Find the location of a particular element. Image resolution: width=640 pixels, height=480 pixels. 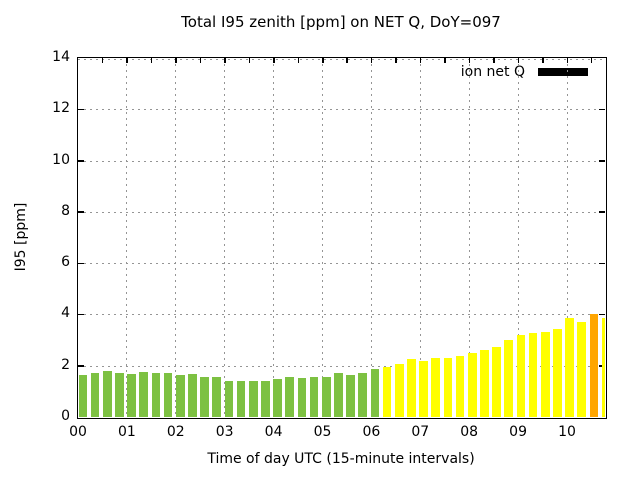

bar-00:00 is located at coordinates (83, 395).